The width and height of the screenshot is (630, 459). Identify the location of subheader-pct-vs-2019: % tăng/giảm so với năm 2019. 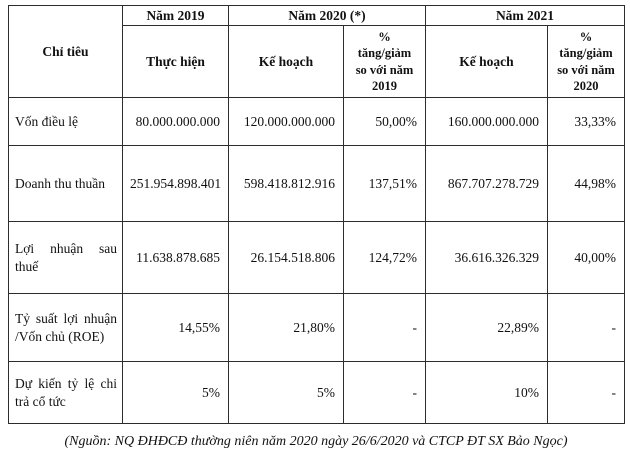
(384, 61).